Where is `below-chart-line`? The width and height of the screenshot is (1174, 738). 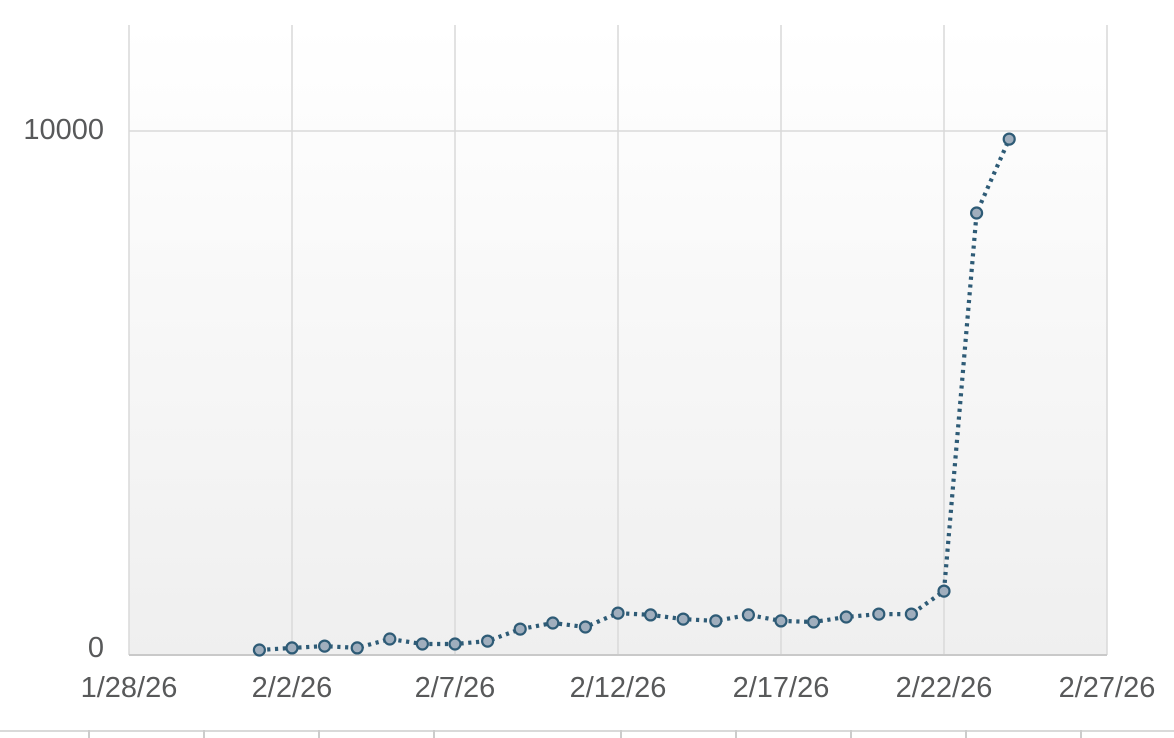
below-chart-line is located at coordinates (587, 731).